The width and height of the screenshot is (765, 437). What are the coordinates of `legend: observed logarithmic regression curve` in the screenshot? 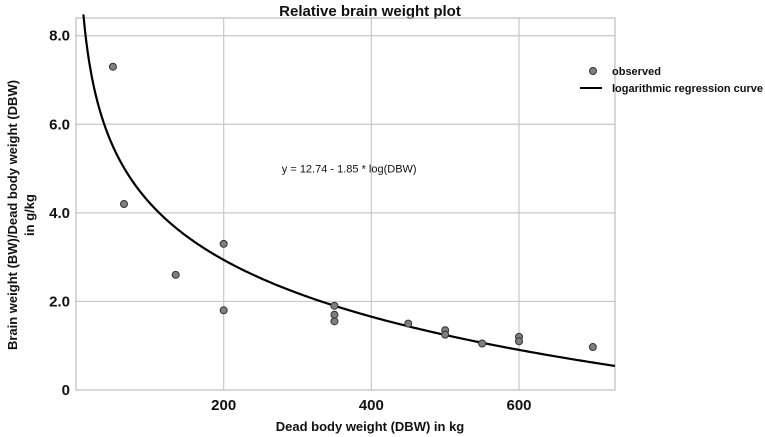 It's located at (671, 80).